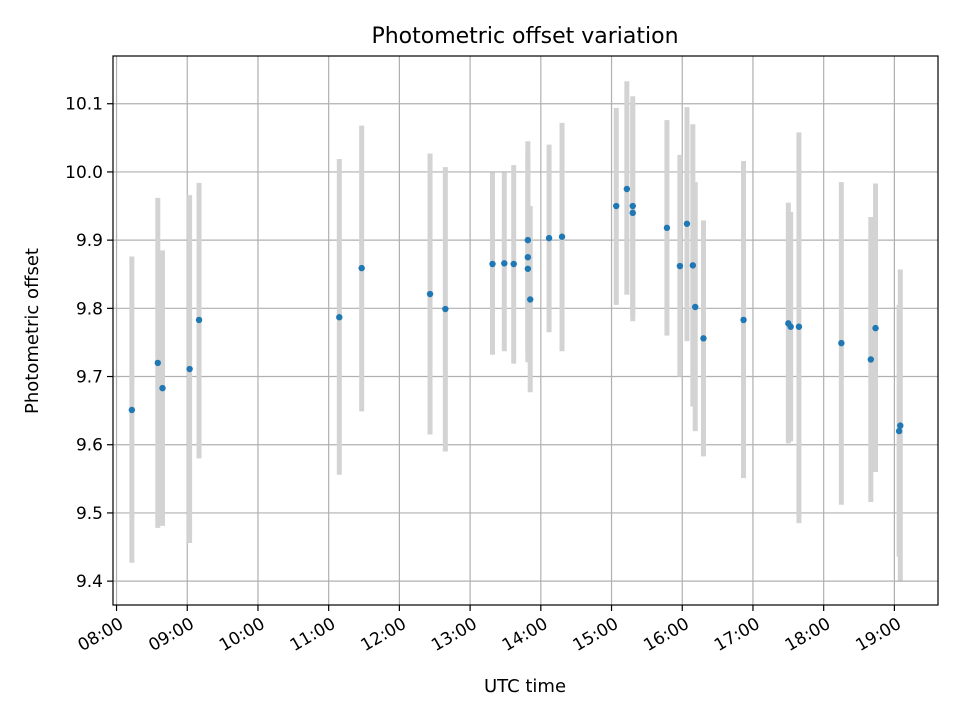  What do you see at coordinates (89, 514) in the screenshot?
I see `y-tick-label: 9.5` at bounding box center [89, 514].